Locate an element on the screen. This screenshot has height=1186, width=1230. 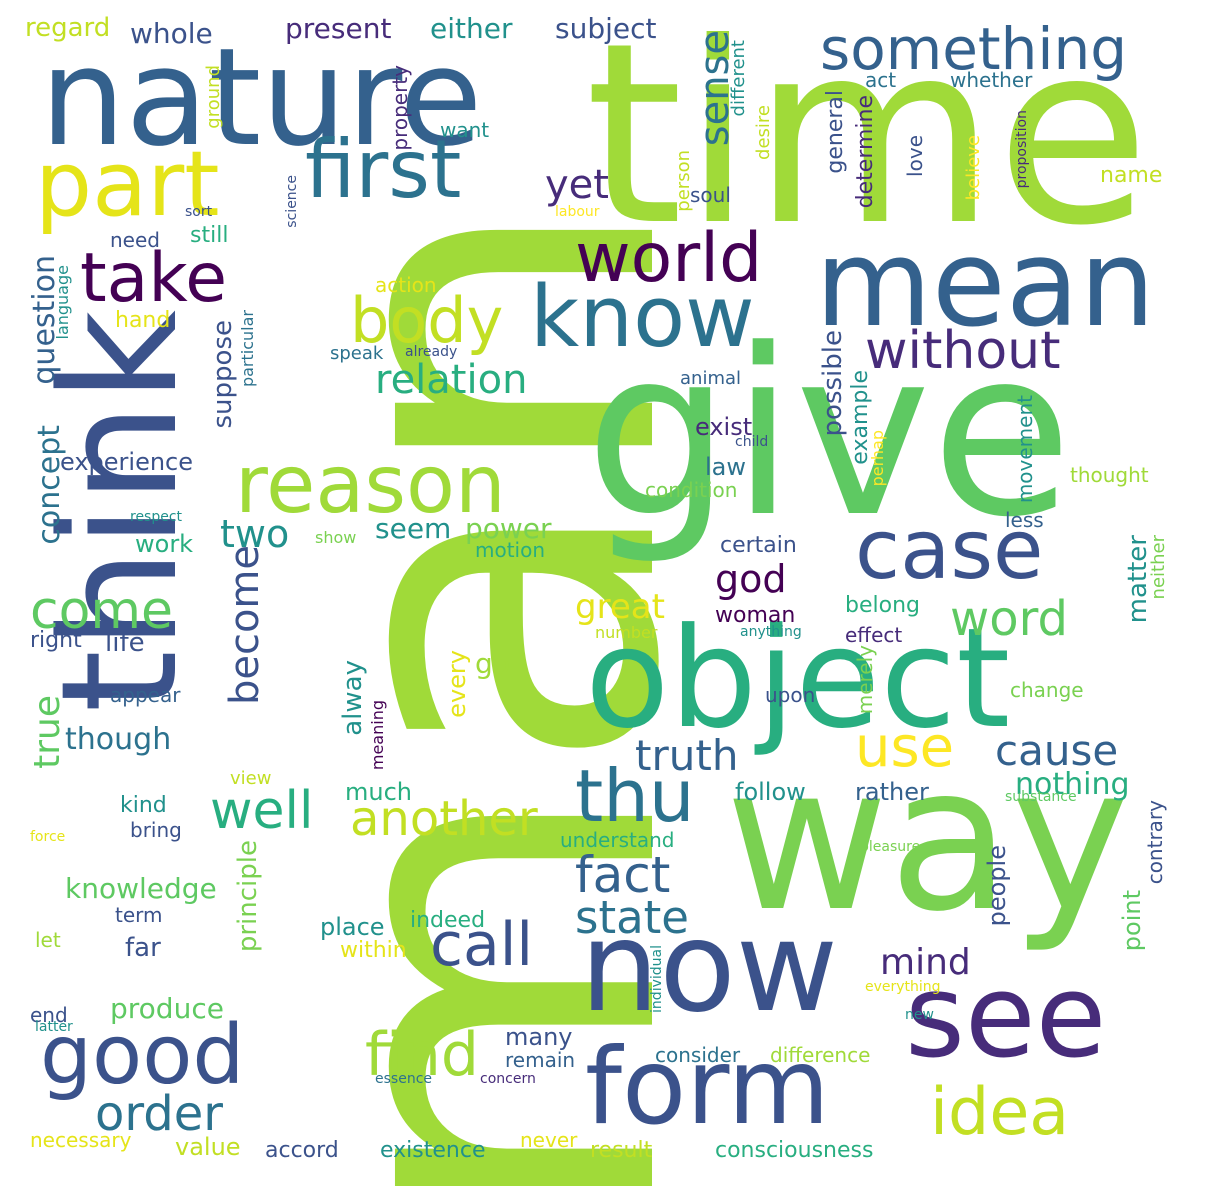
cloud-word-now: now is located at coordinates (709, 967).